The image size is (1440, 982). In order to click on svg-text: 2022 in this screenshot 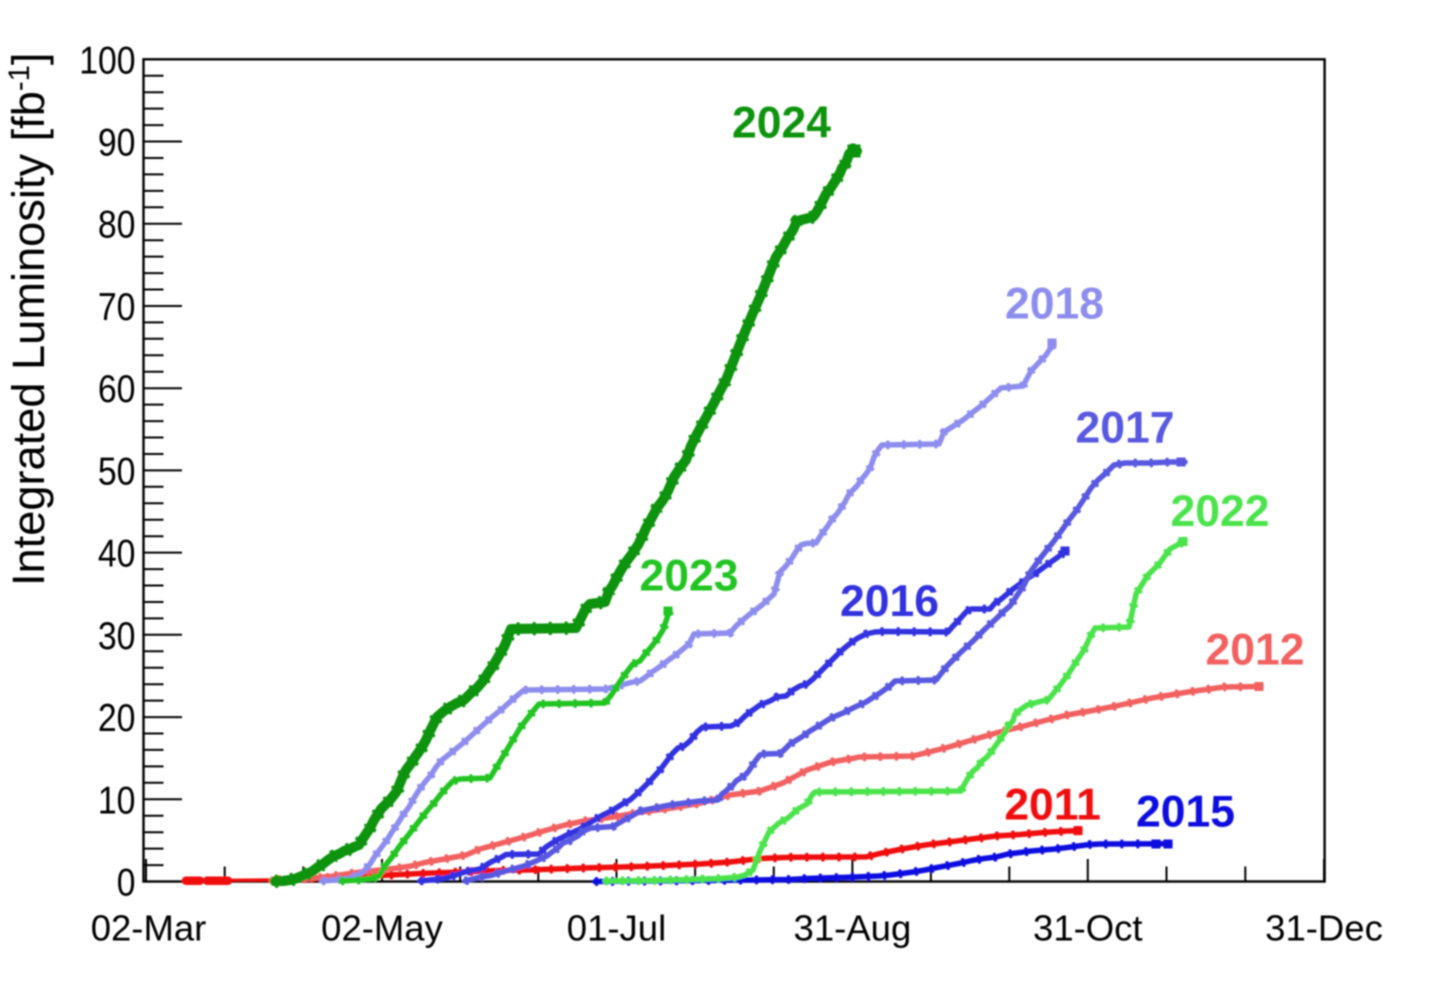, I will do `click(1220, 511)`.